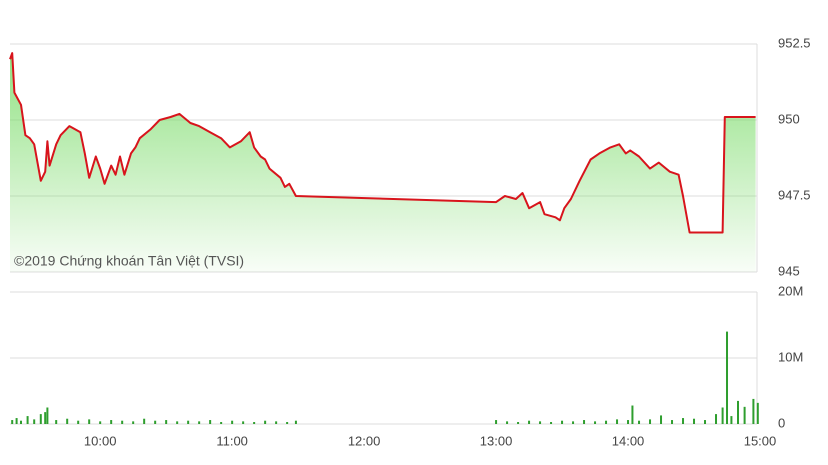 Image resolution: width=828 pixels, height=465 pixels. Describe the element at coordinates (760, 440) in the screenshot. I see `x-tick-label: 15:00` at that location.